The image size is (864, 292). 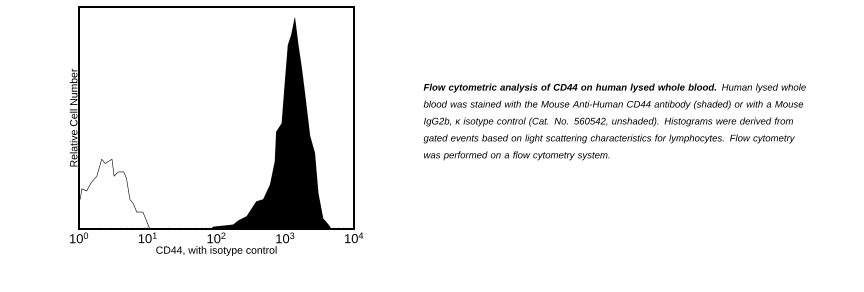 I want to click on x-tick-label: 10$^{1}$, so click(x=147, y=238).